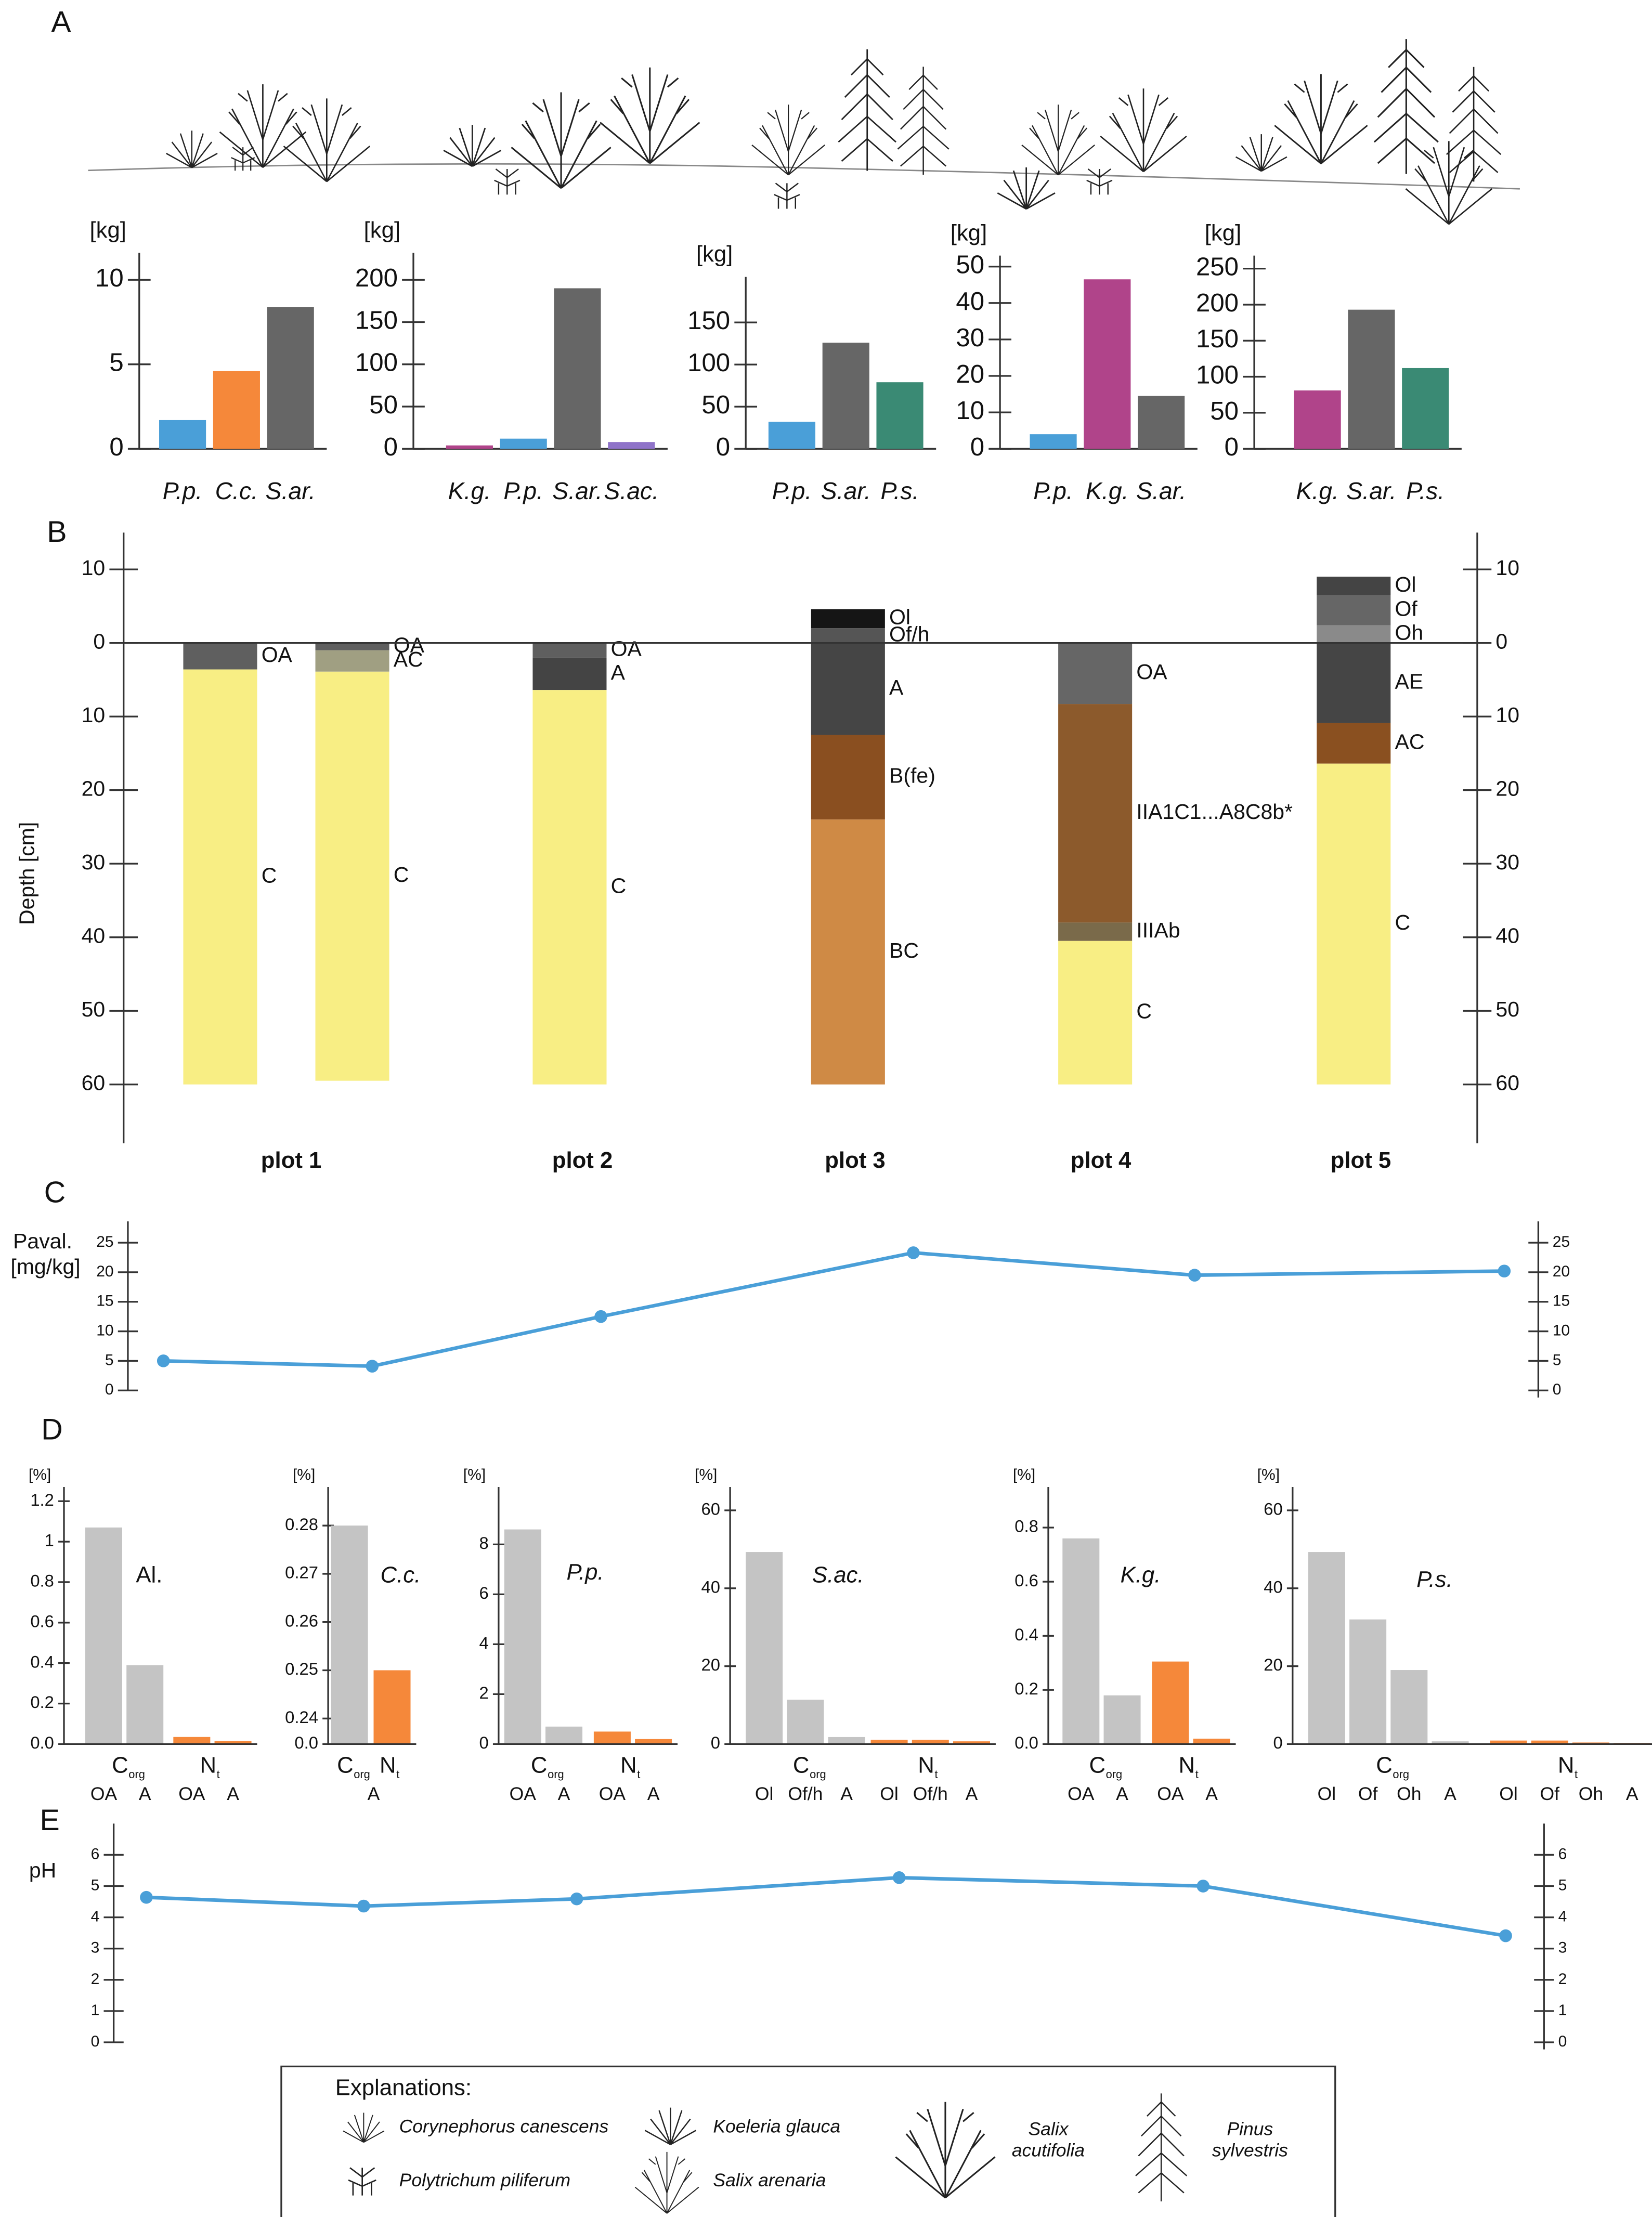 Image resolution: width=1652 pixels, height=2217 pixels. Describe the element at coordinates (55, 1192) in the screenshot. I see `panel-label: C` at that location.